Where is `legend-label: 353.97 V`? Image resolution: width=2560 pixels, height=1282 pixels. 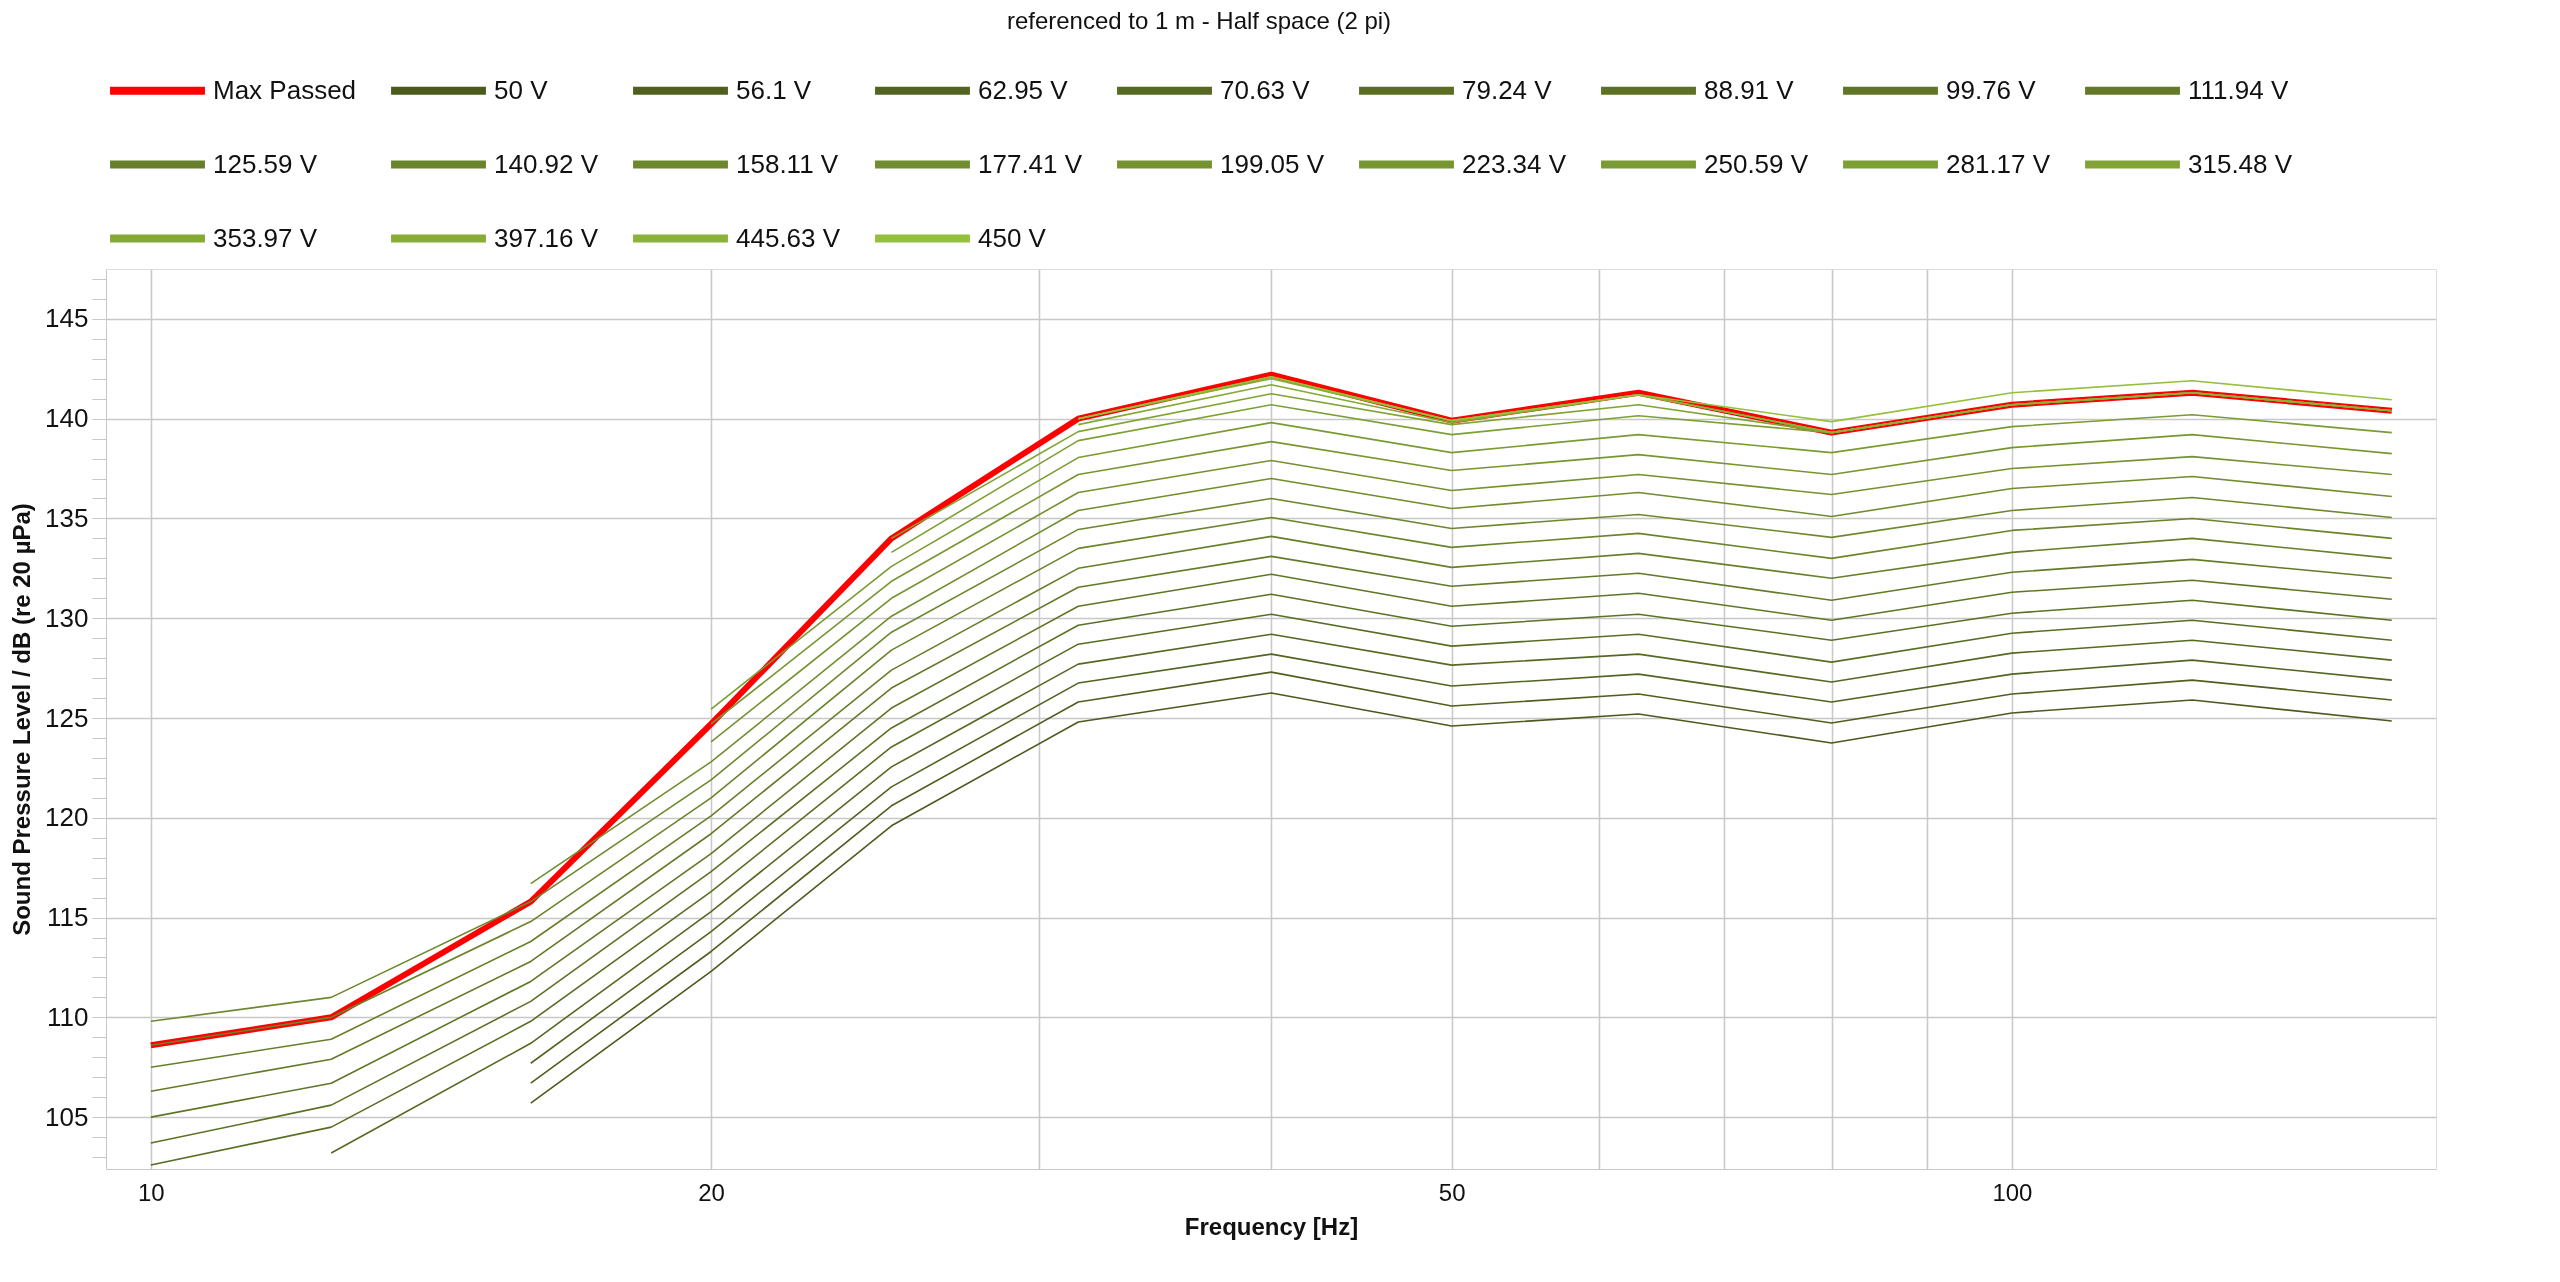 legend-label: 353.97 V is located at coordinates (265, 237).